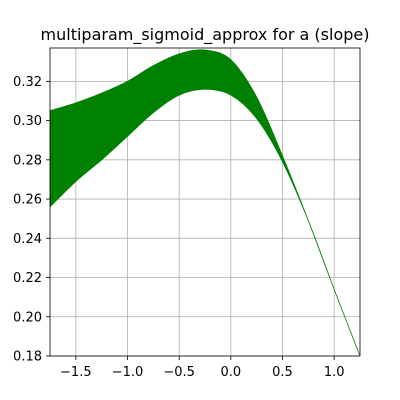 This screenshot has width=400, height=400. What do you see at coordinates (76, 372) in the screenshot?
I see `x-tick-label: −1.5` at bounding box center [76, 372].